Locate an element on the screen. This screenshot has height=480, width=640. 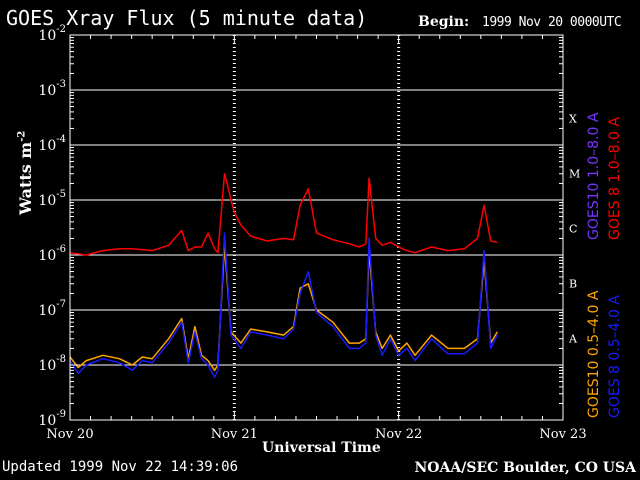
y-tick-label-exp: -7 is located at coordinates (61, 304).